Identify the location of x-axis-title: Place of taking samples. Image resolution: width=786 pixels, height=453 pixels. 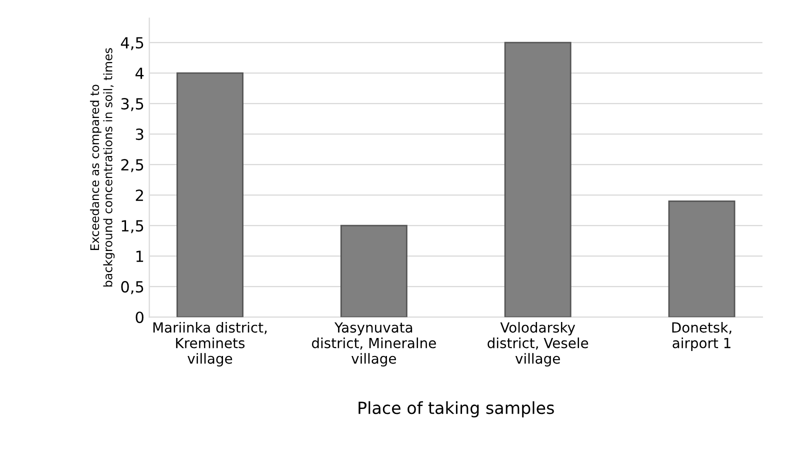
(456, 409).